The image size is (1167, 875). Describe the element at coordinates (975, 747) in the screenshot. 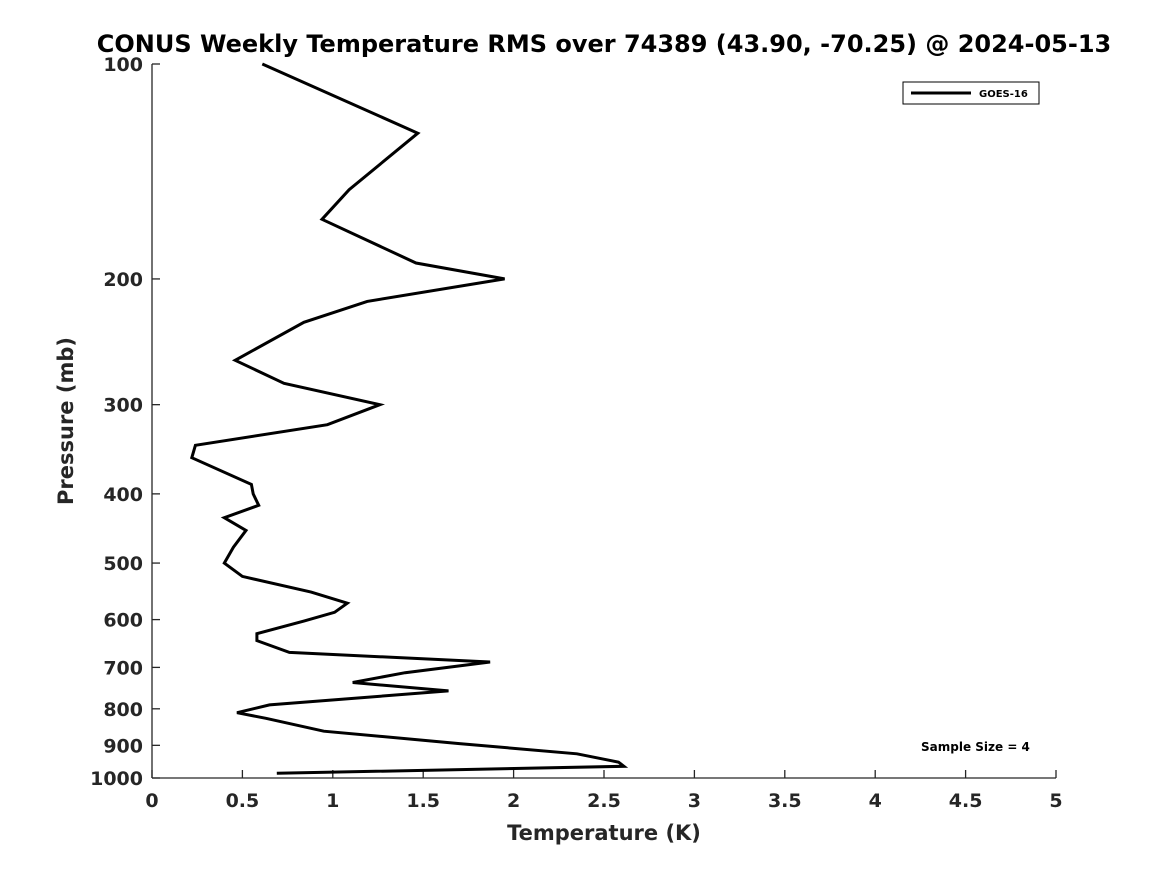

I see `sample-size-annotation: Sample Size = 4` at that location.